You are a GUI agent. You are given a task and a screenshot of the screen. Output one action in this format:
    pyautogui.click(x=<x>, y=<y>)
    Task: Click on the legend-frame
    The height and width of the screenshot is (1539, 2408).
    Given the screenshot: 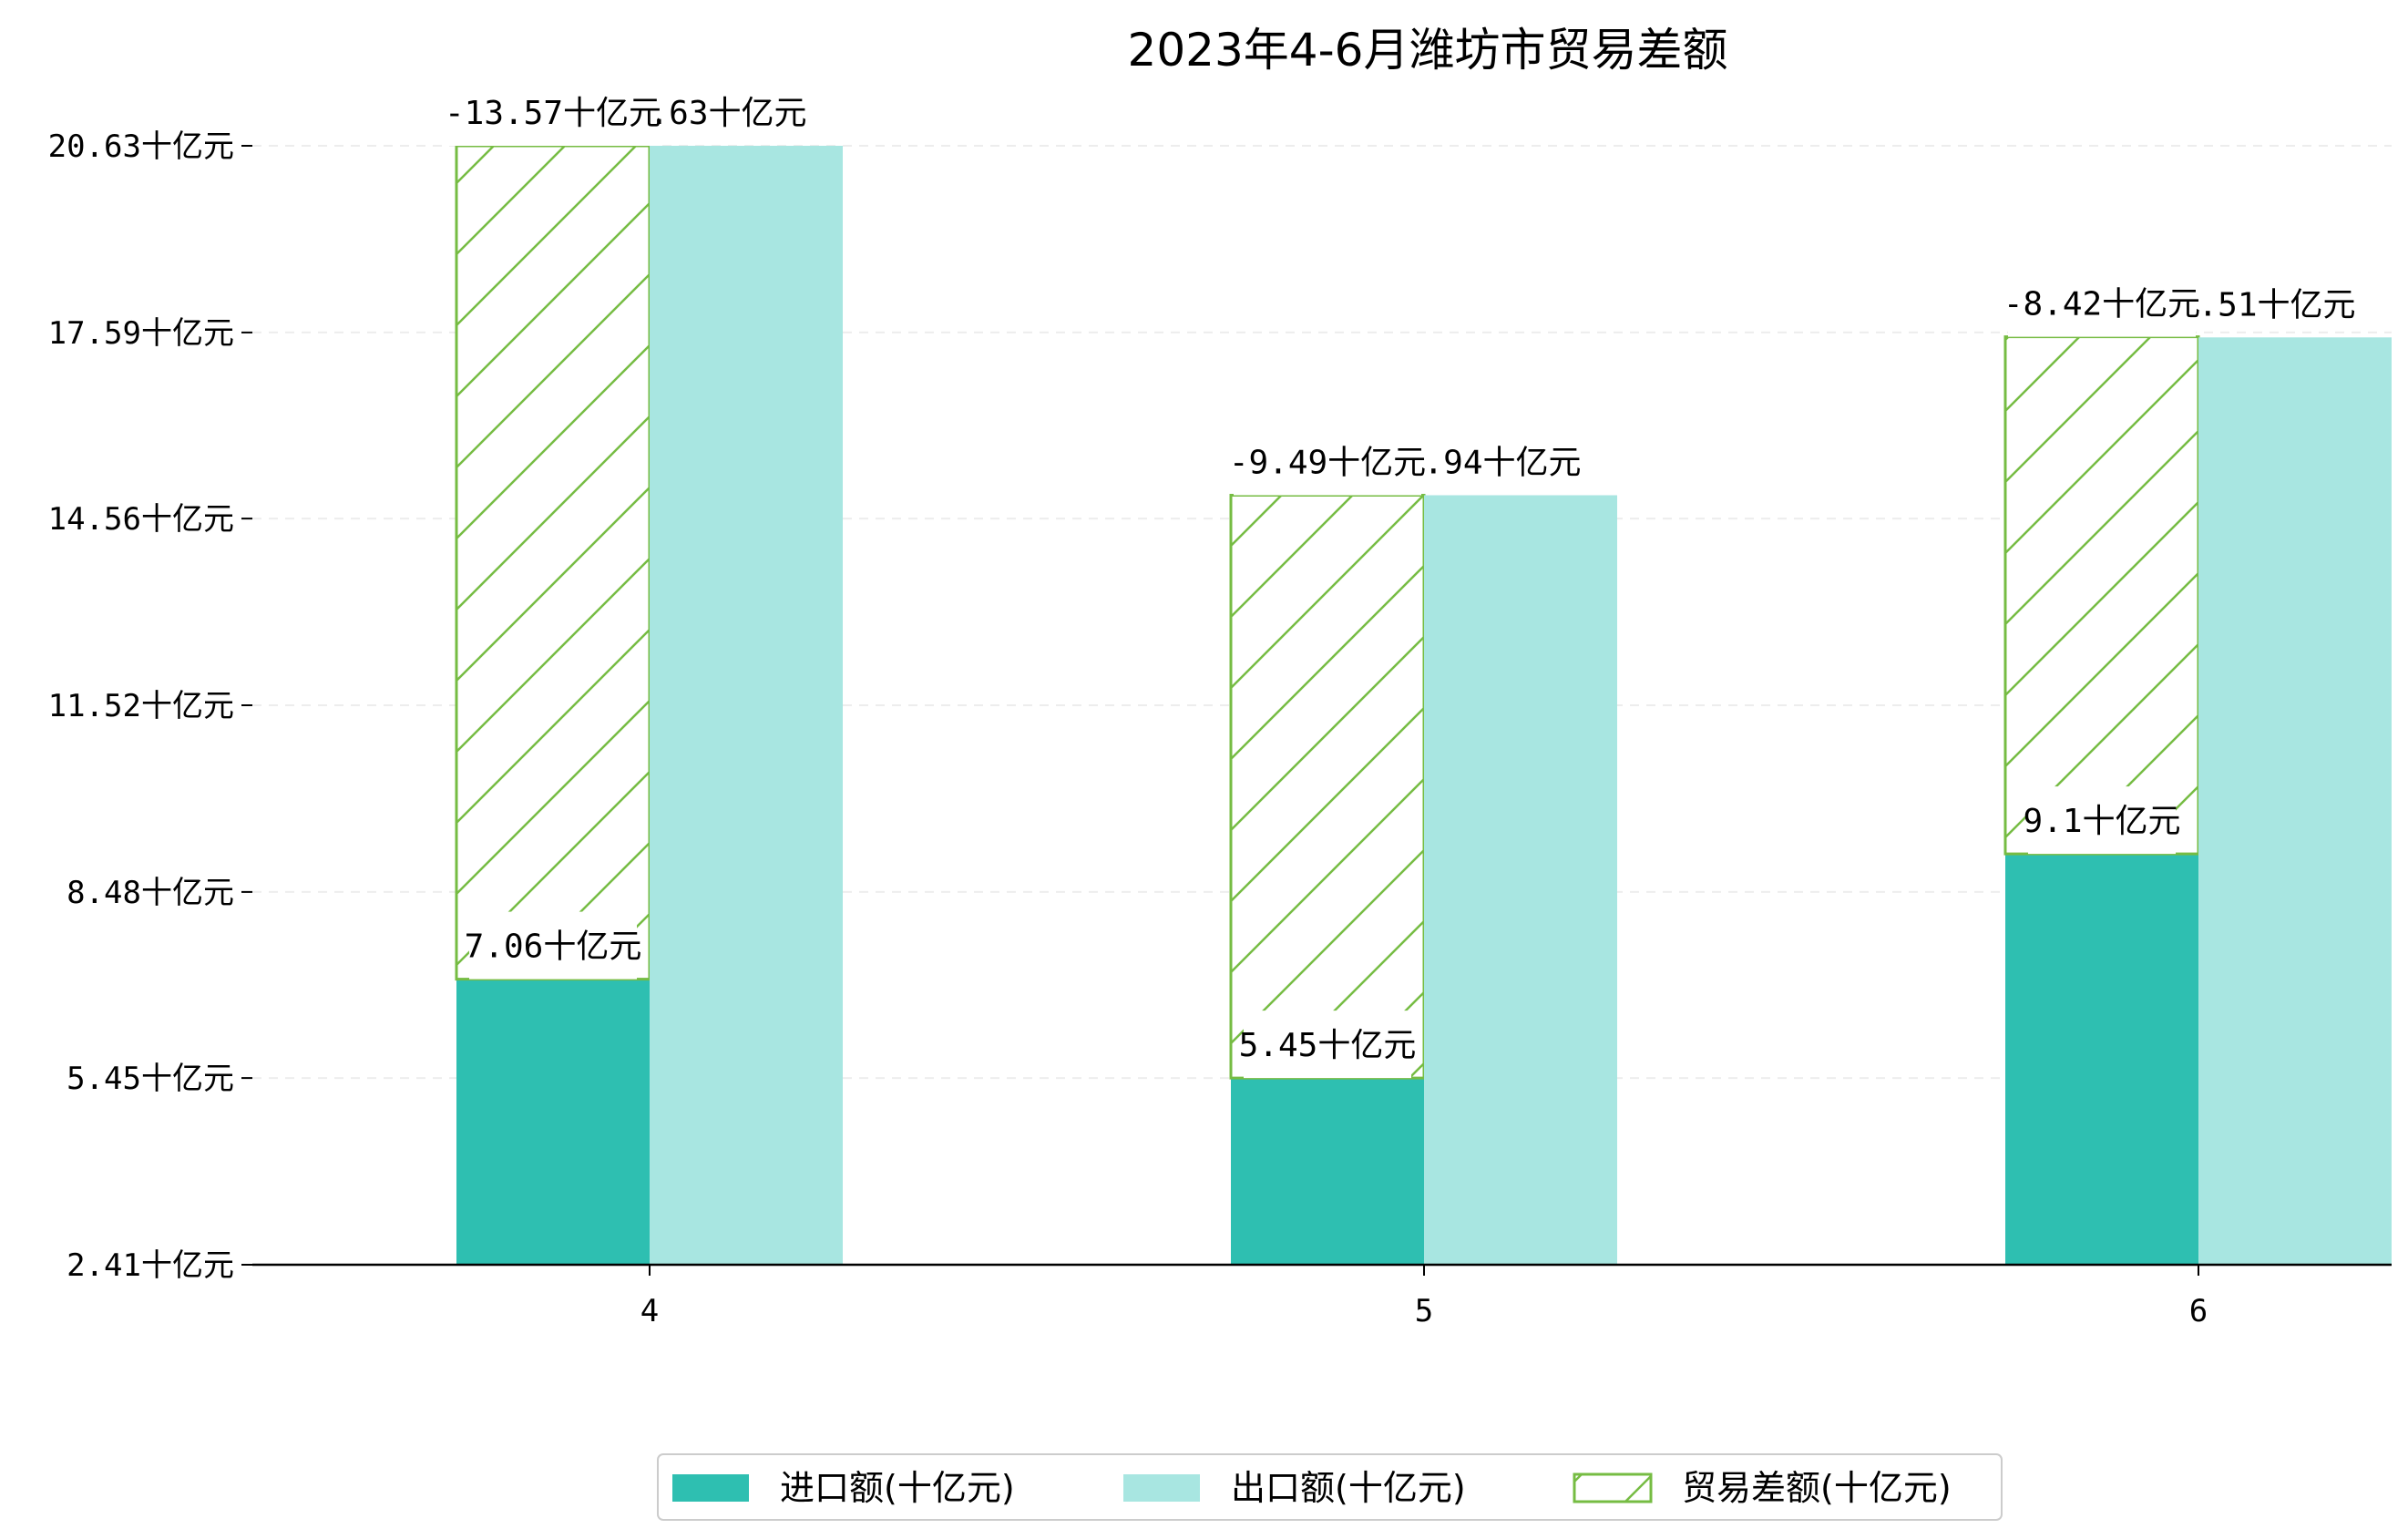 What is the action you would take?
    pyautogui.click(x=1330, y=1487)
    